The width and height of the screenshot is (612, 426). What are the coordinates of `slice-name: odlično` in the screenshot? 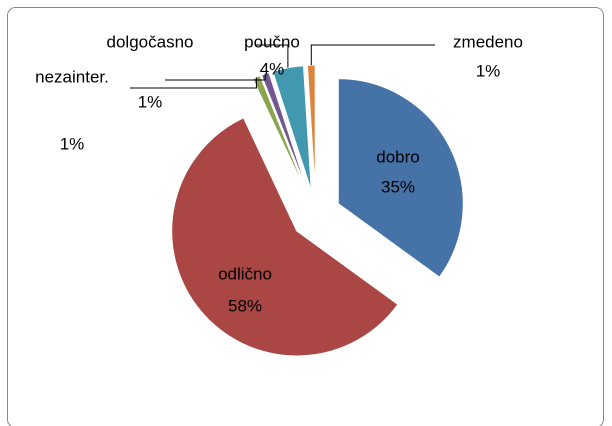 It's located at (245, 273).